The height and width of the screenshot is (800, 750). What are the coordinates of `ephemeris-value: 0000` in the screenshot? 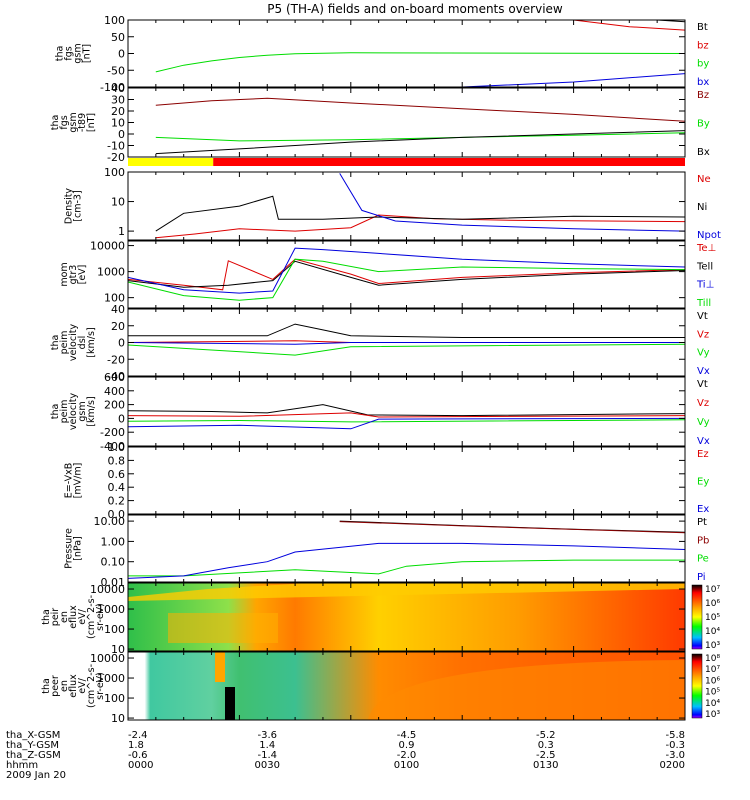 It's located at (140, 765).